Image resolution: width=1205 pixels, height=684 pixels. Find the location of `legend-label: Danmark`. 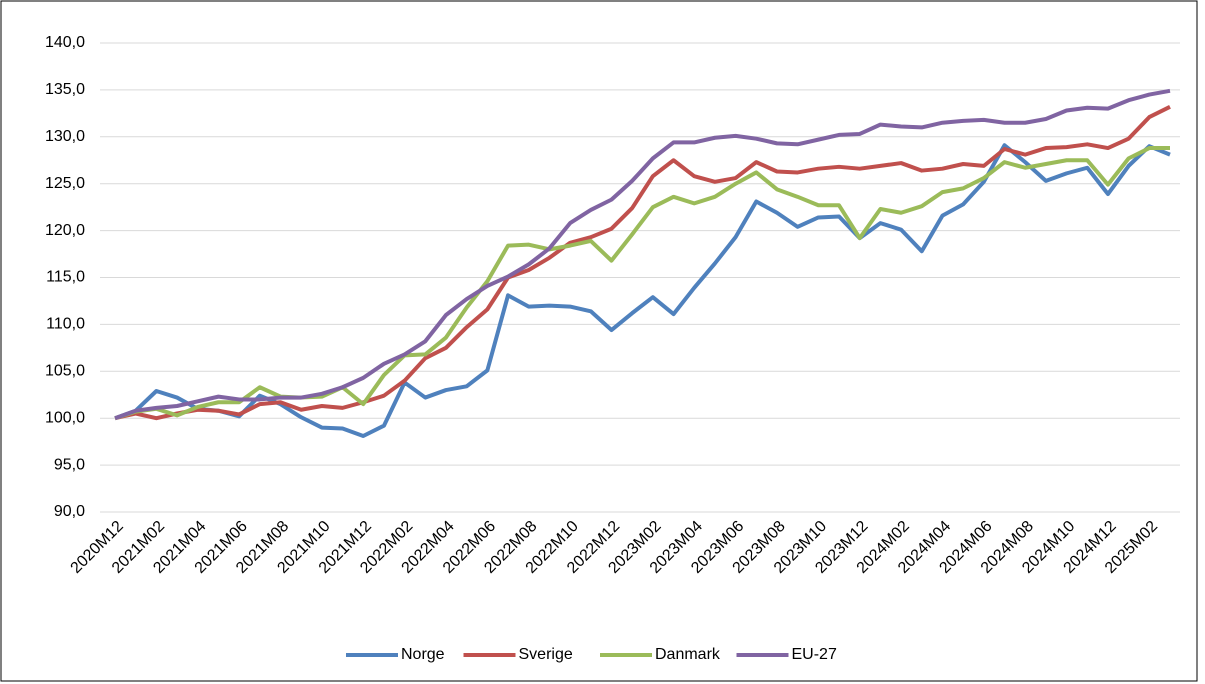

legend-label: Danmark is located at coordinates (688, 654).